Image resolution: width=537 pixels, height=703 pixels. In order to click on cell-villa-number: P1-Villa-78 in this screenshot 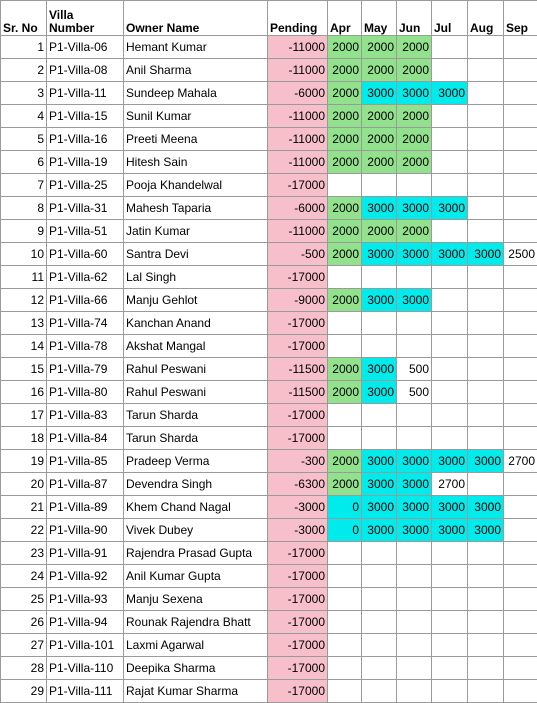, I will do `click(85, 346)`.